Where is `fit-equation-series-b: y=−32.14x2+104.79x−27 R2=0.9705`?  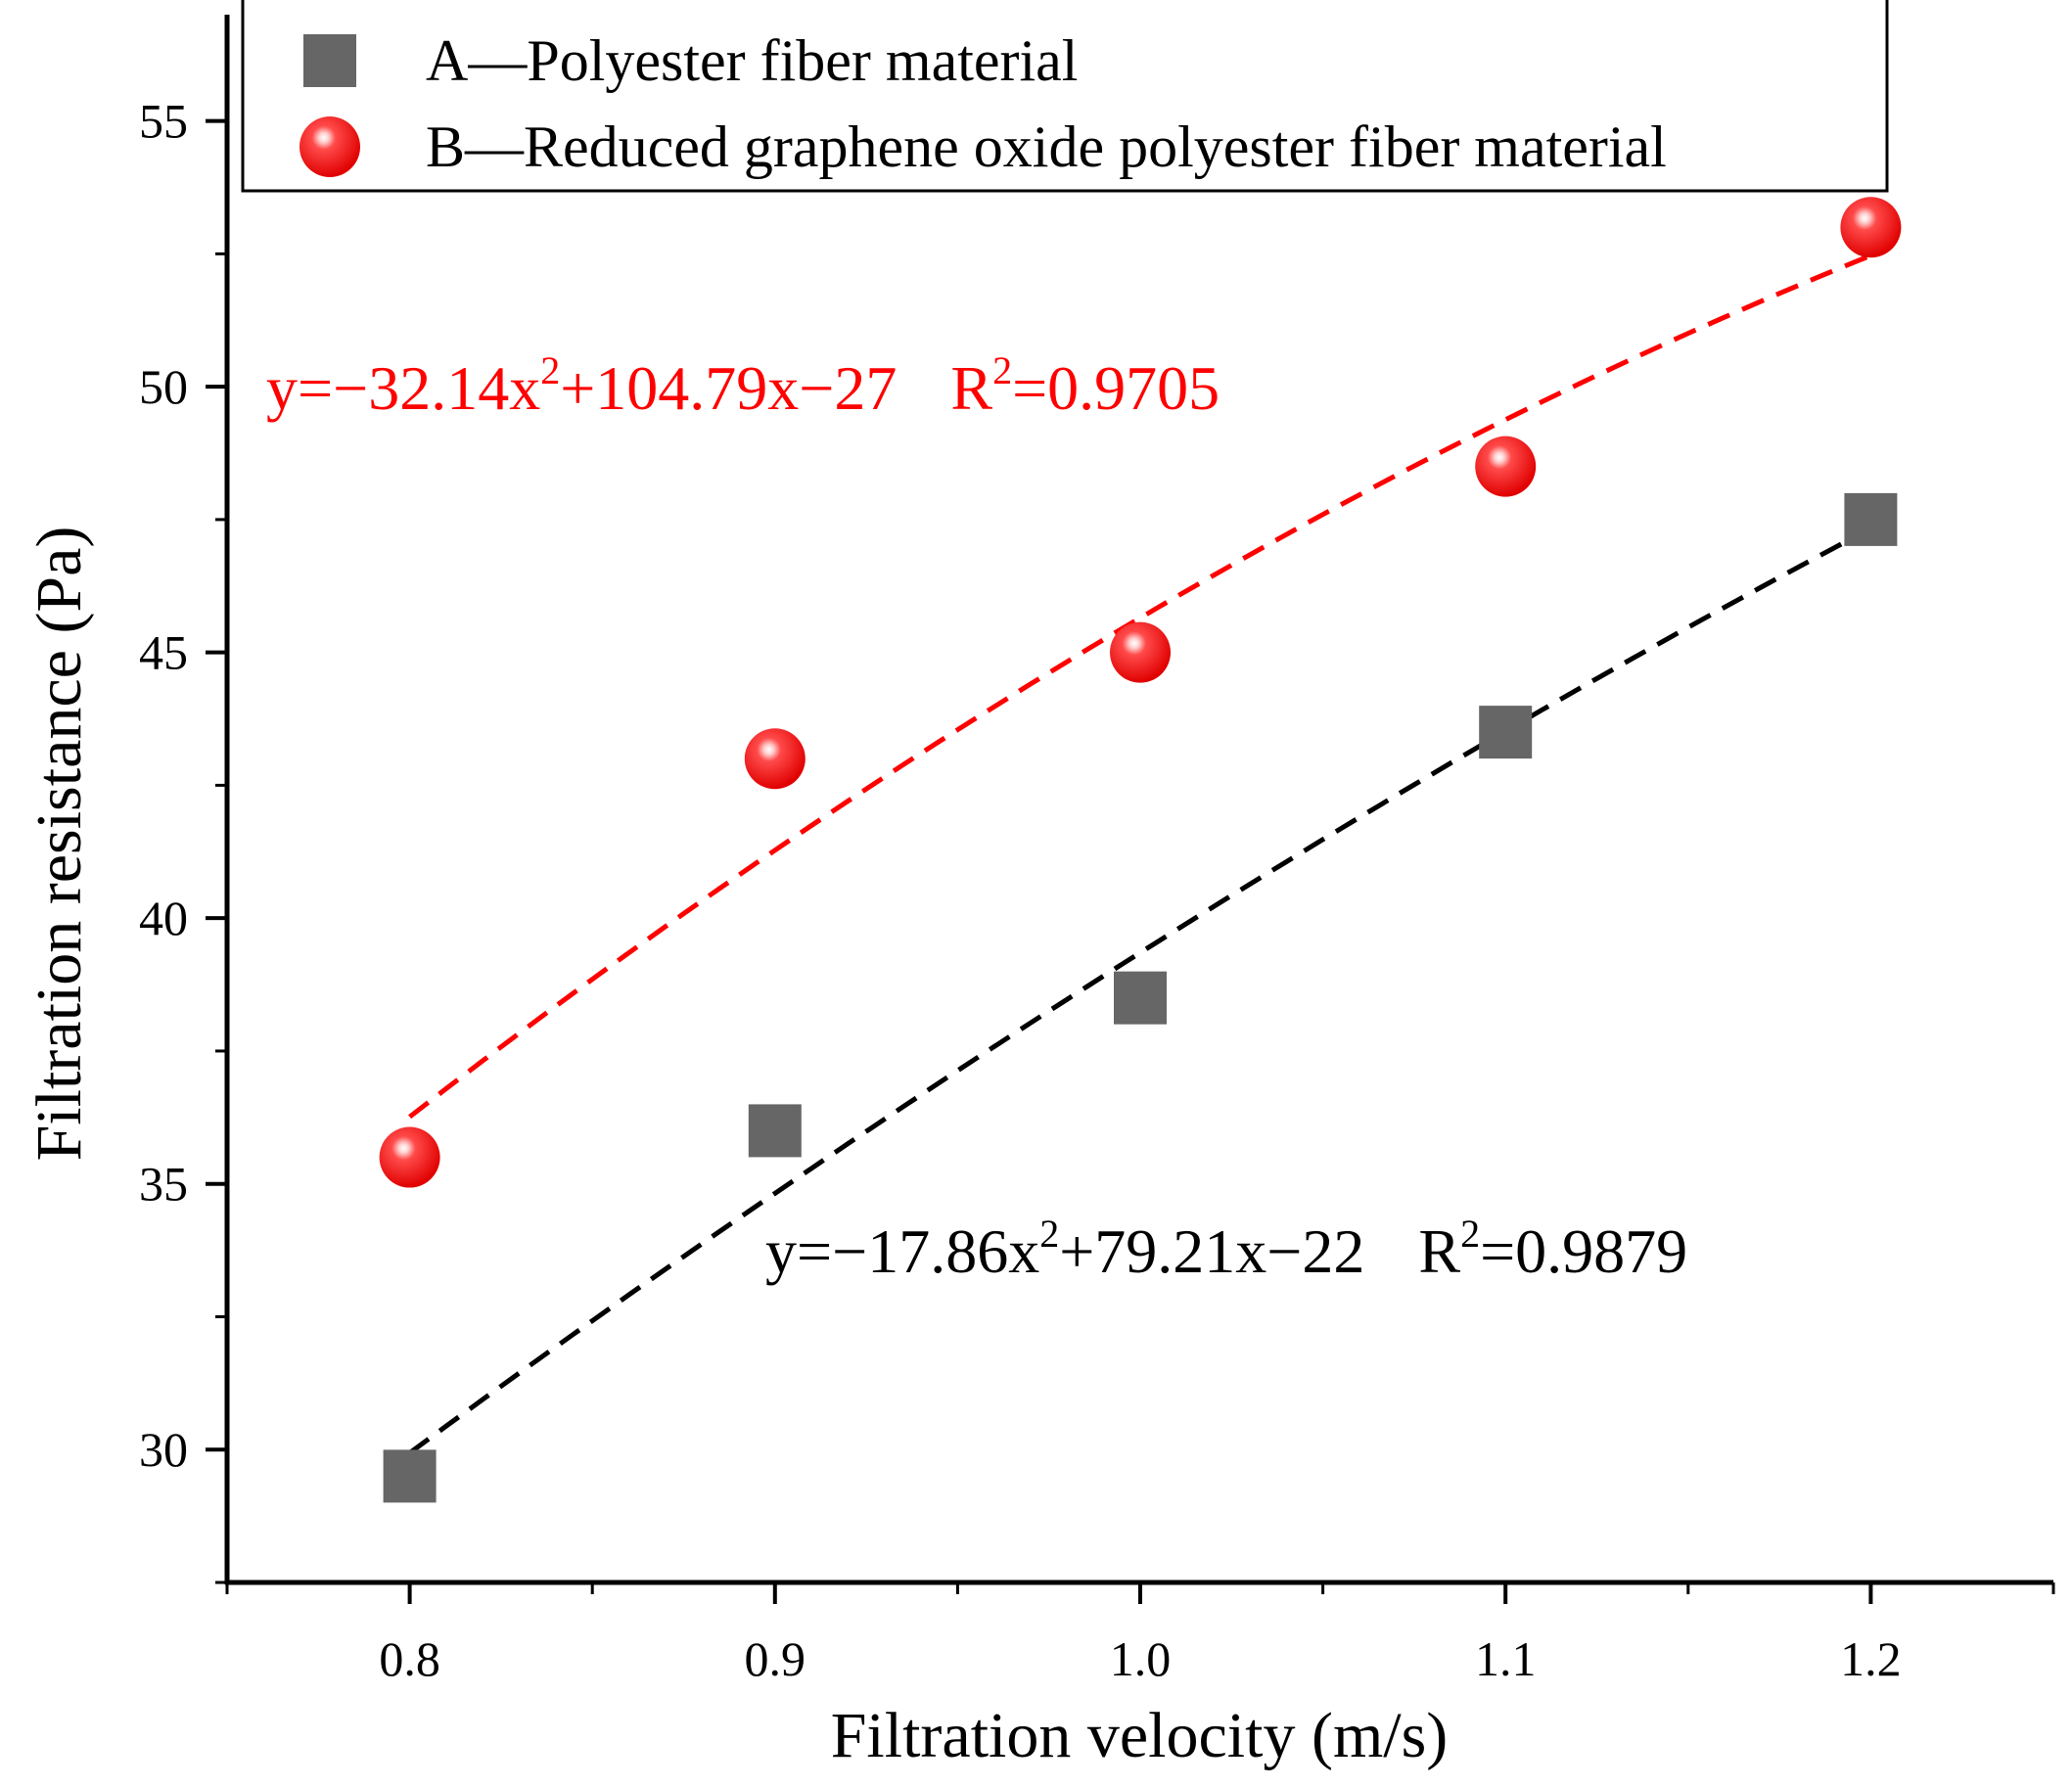
fit-equation-series-b: y=−32.14x2+104.79x−27 R2=0.9705 is located at coordinates (743, 385).